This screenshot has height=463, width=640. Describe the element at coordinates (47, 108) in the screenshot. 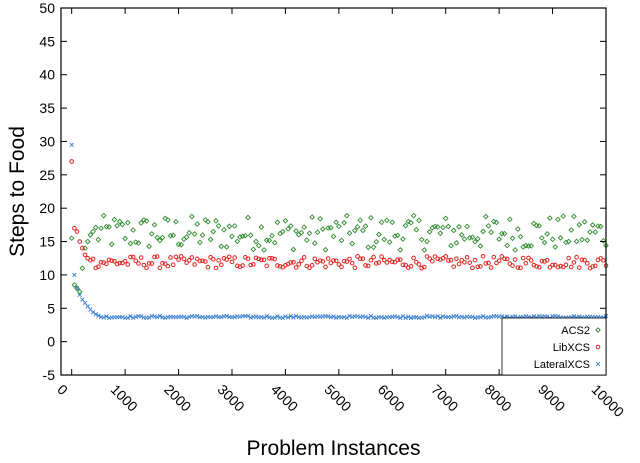

I see `y-tick-label: 35` at that location.